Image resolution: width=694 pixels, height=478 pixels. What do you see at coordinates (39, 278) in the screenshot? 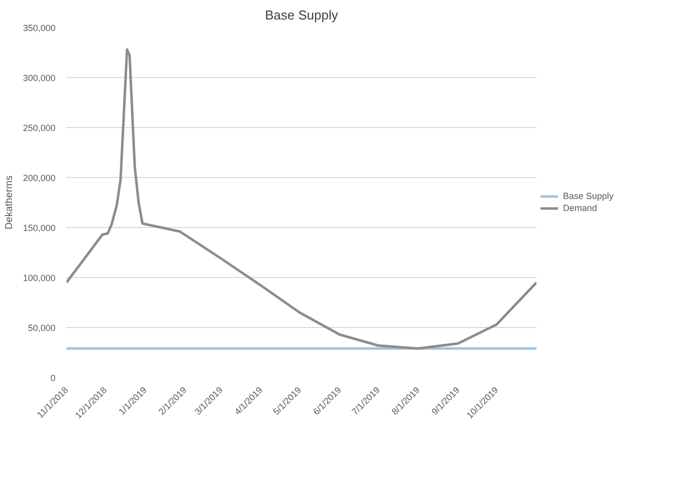
I see `y-tick-label: 100,000` at bounding box center [39, 278].